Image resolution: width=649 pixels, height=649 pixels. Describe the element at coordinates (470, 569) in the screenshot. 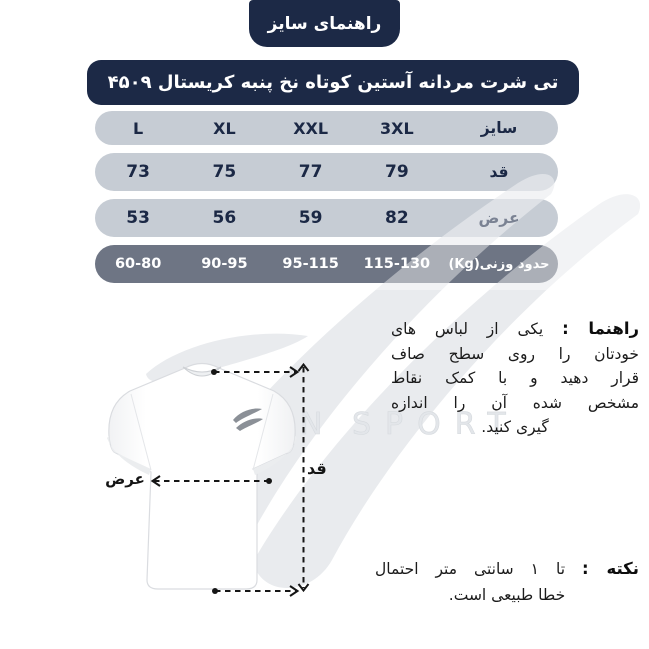

I see `note-line-1-text: تا ۱ سانتی متر احتمال` at that location.